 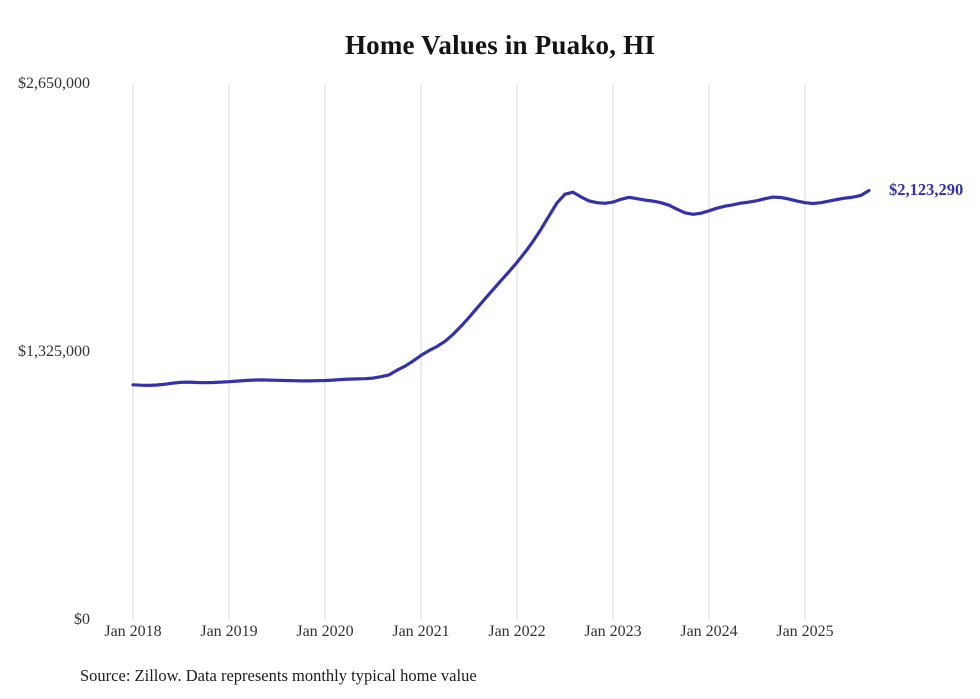 What do you see at coordinates (421, 631) in the screenshot?
I see `x-axis-tick-label: Jan 2021` at bounding box center [421, 631].